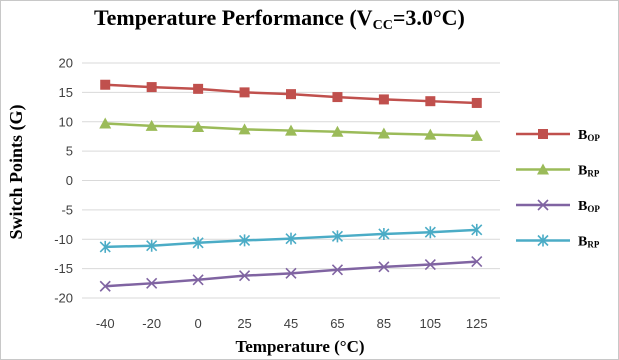 Image resolution: width=619 pixels, height=360 pixels. What do you see at coordinates (384, 323) in the screenshot?
I see `x-tick-label: 85` at bounding box center [384, 323].